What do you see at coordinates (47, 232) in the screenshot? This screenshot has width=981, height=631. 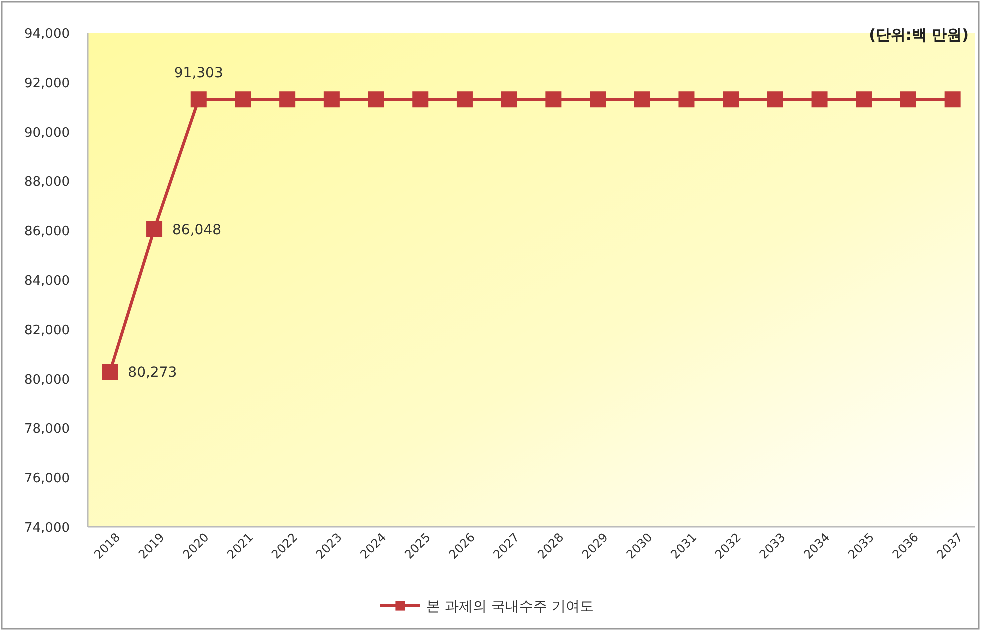 I see `y-tick-label: 86,000` at bounding box center [47, 232].